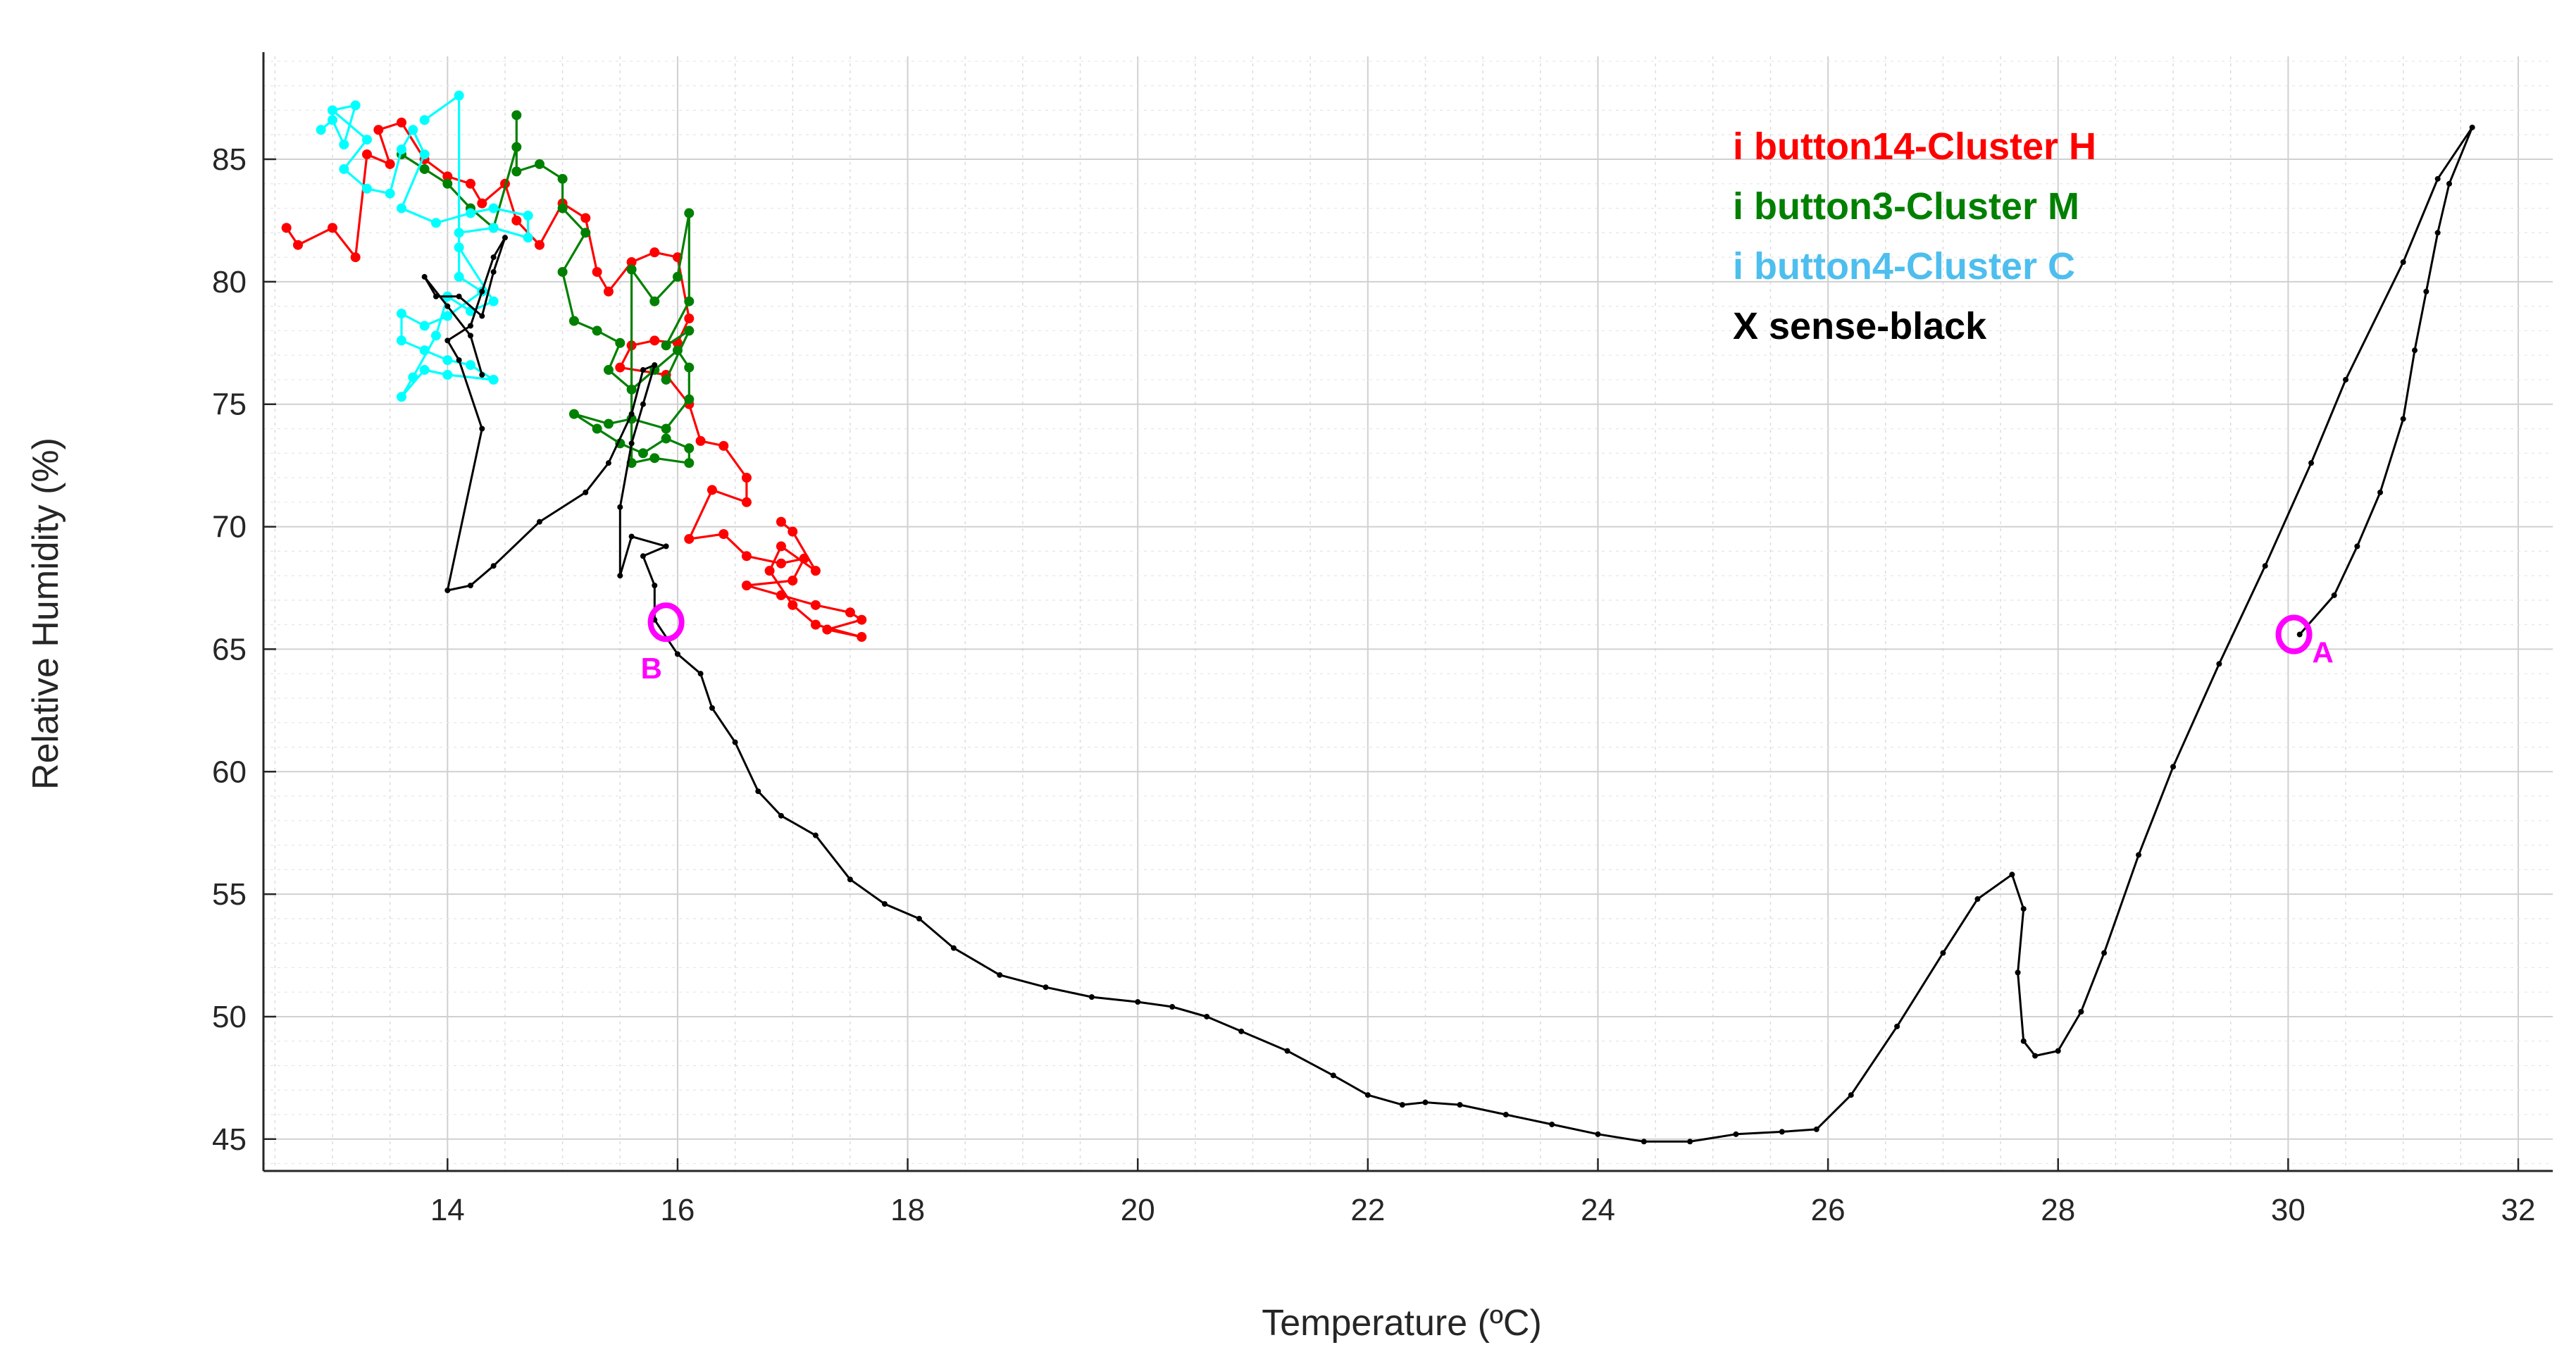  Describe the element at coordinates (2518, 1210) in the screenshot. I see `x-tick-label: 32` at that location.